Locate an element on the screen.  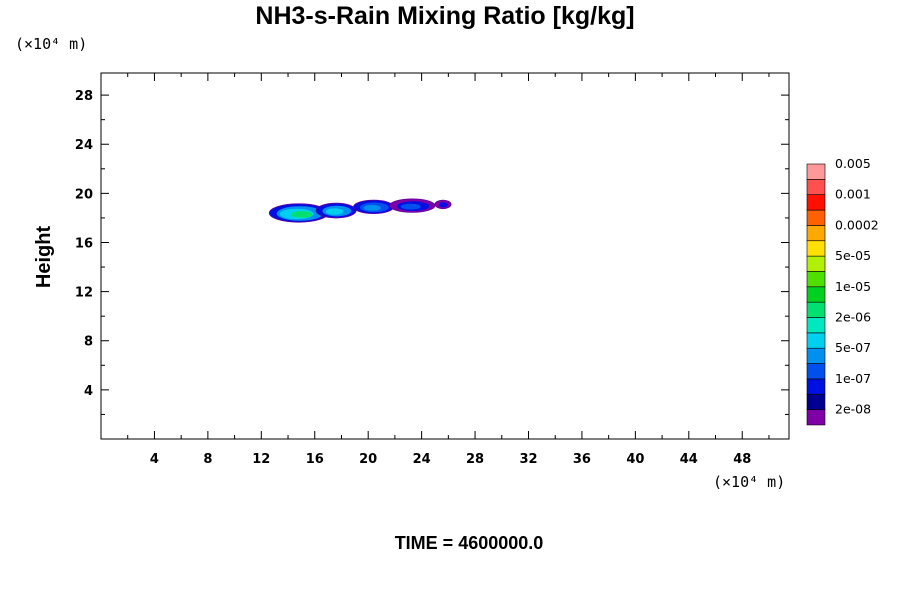
x-tick-label: 36 is located at coordinates (582, 459).